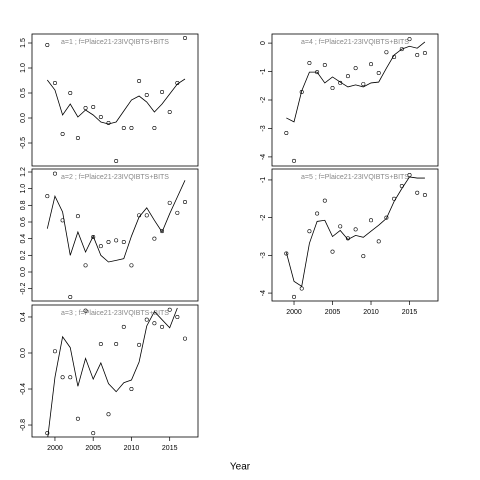  What do you see at coordinates (355, 177) in the screenshot?
I see `panel-title: a=5 ; f=Plaice21-23IVQIBTS+BITS` at bounding box center [355, 177].